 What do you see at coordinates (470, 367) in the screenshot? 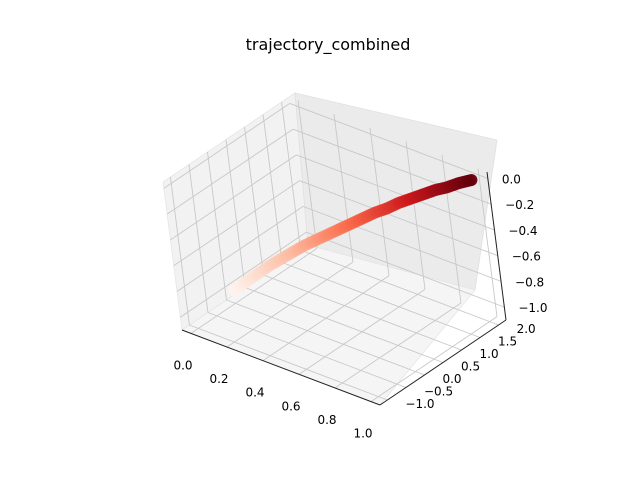
I see `y-tick-label: 0.5` at bounding box center [470, 367].